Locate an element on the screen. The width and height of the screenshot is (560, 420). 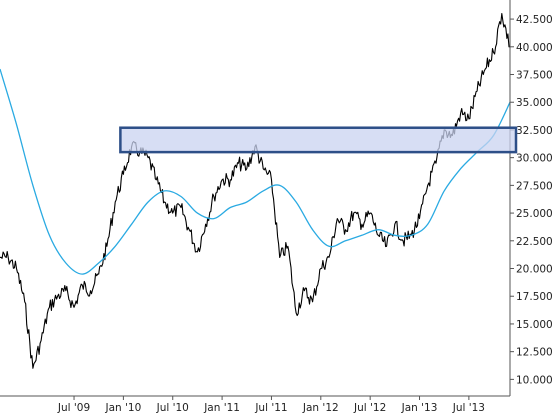
x-tick-label: Jul '13 is located at coordinates (468, 408).